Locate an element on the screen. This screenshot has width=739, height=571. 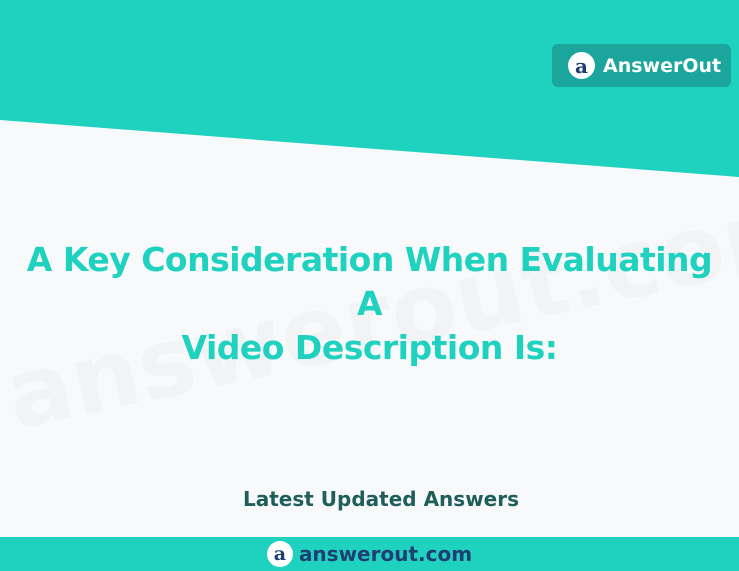
brand-badge: a AnswerOut is located at coordinates (641, 65).